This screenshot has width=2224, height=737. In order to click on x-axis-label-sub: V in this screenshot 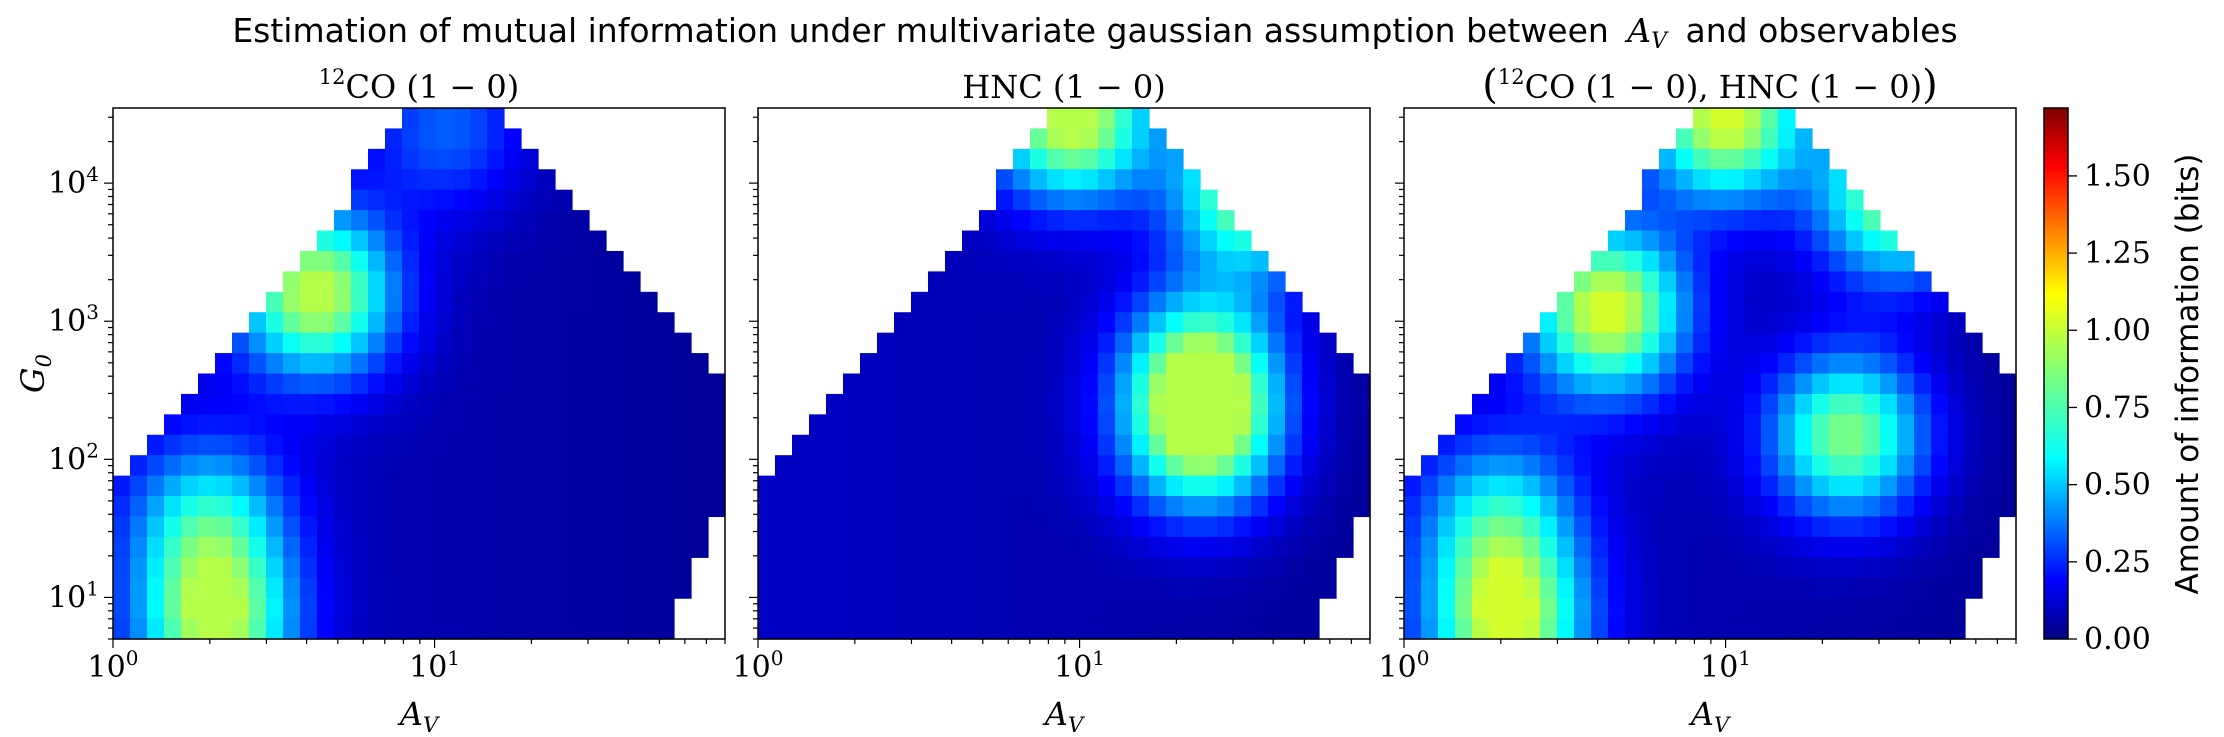, I will do `click(1076, 725)`.